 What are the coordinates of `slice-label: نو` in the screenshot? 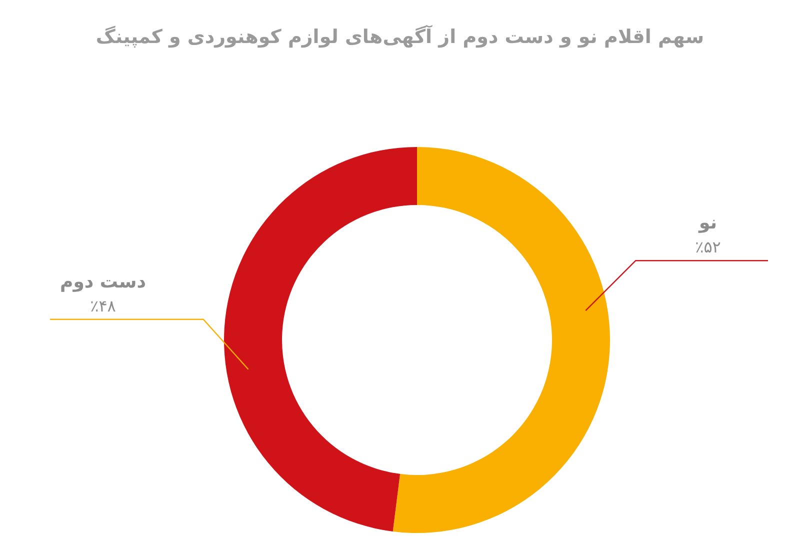 It's located at (708, 223).